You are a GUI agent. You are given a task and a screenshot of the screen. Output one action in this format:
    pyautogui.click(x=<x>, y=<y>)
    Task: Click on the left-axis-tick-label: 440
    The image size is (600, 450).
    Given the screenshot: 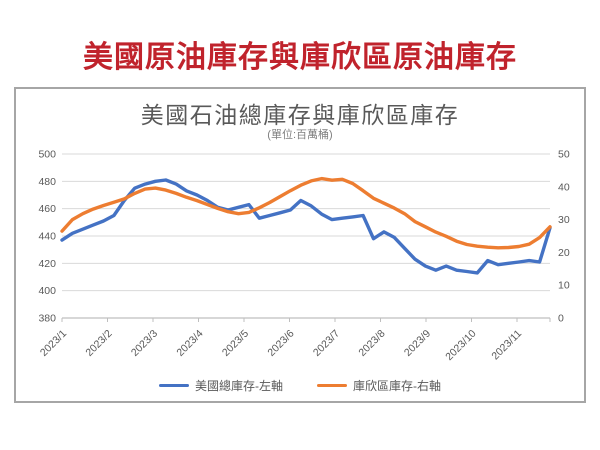 What is the action you would take?
    pyautogui.click(x=47, y=237)
    